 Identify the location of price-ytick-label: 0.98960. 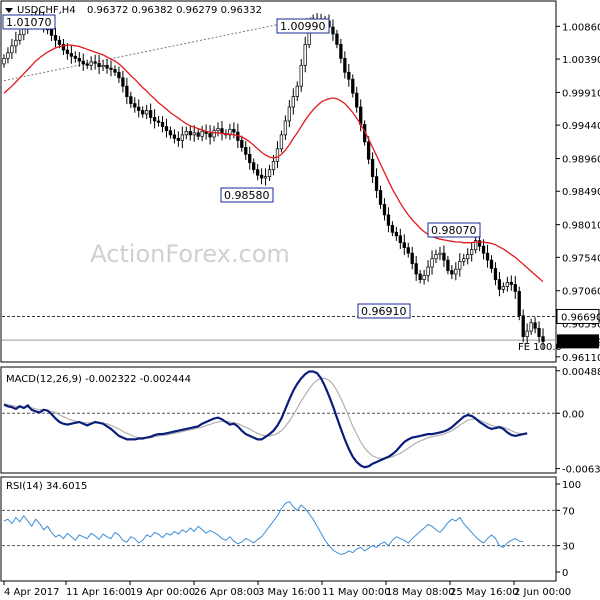
(581, 160).